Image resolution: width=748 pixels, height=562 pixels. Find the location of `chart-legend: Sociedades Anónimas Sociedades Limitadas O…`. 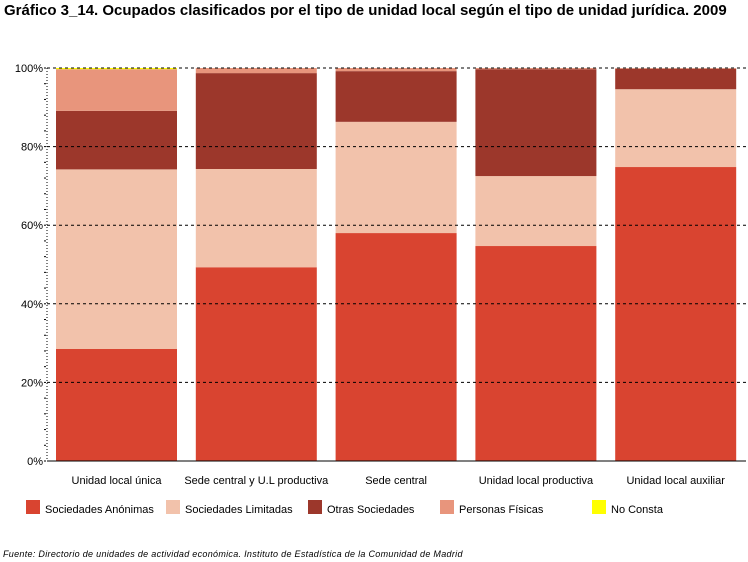

chart-legend: Sociedades Anónimas Sociedades Limitadas O… is located at coordinates (386, 510).